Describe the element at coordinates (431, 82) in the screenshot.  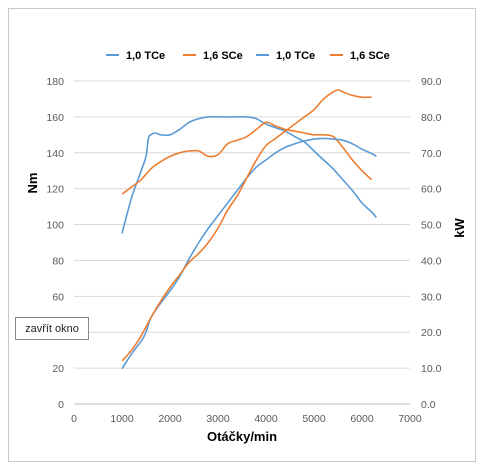
I see `y-right-tick-label: 90.0` at that location.